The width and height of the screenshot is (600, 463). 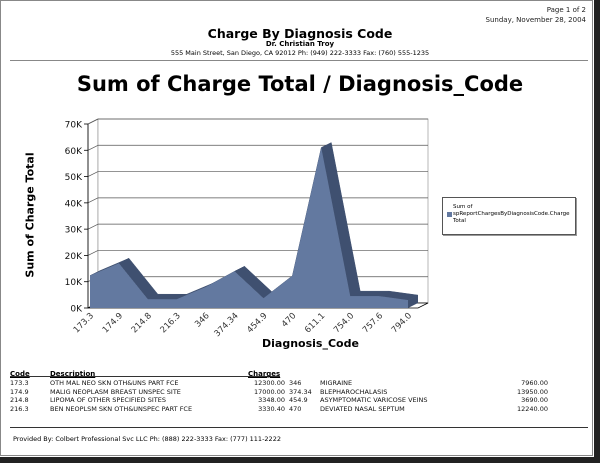 What do you see at coordinates (295, 408) in the screenshot?
I see `cell-code2: 470` at bounding box center [295, 408].